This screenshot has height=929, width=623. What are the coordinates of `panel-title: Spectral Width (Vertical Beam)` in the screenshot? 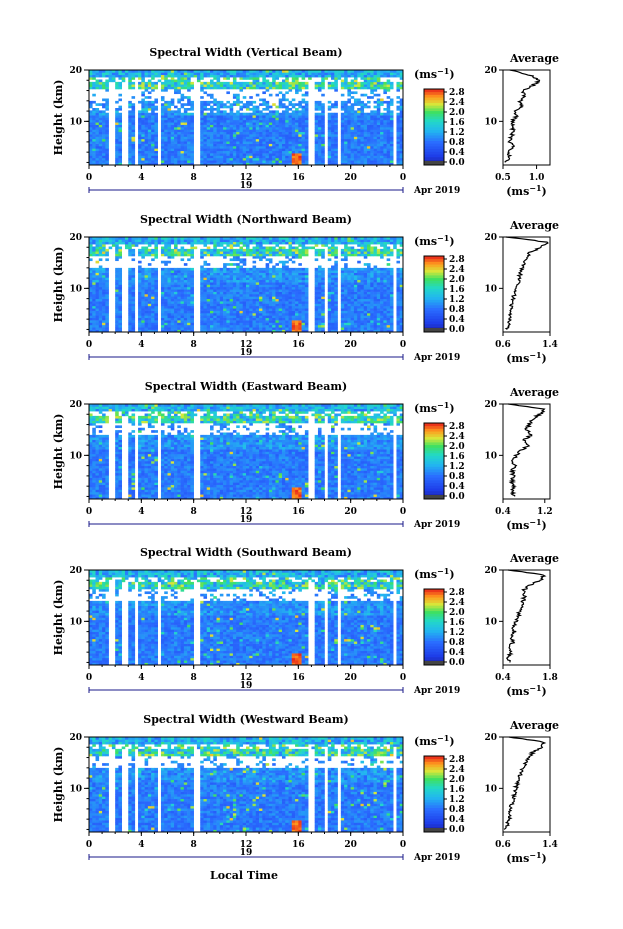 It's located at (245, 52).